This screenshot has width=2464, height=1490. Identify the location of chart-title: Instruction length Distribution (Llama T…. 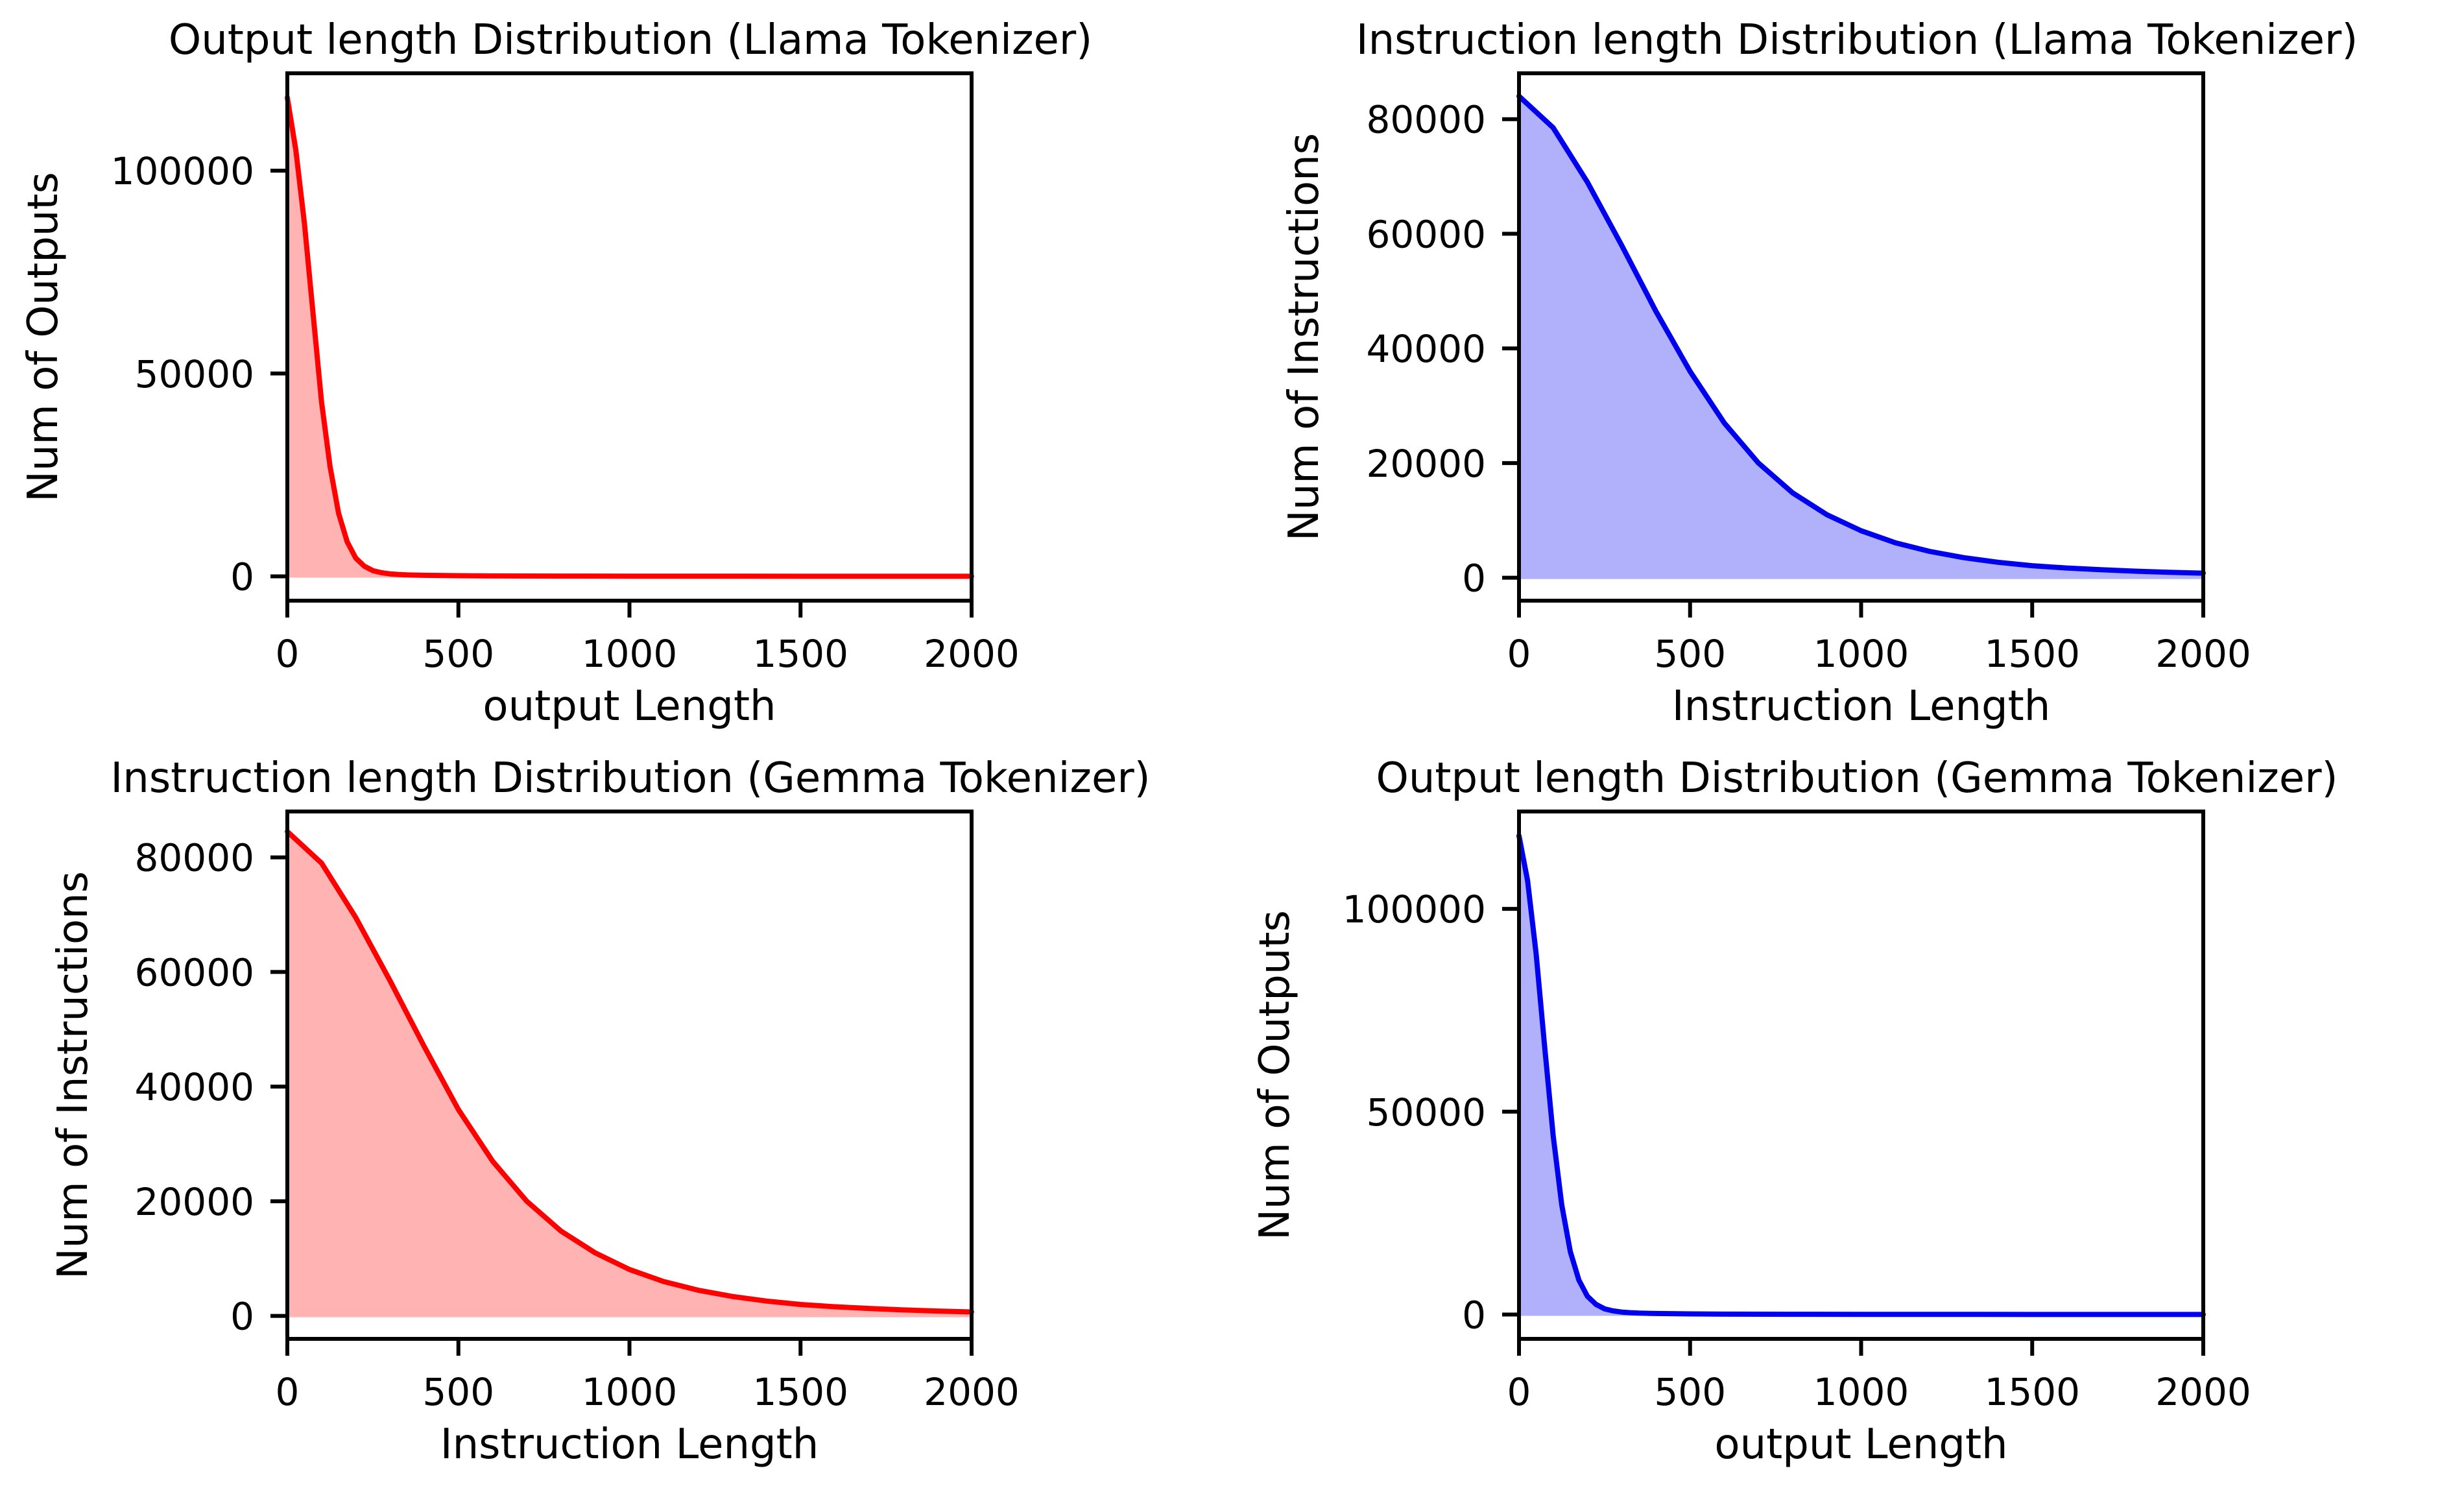
(1857, 40).